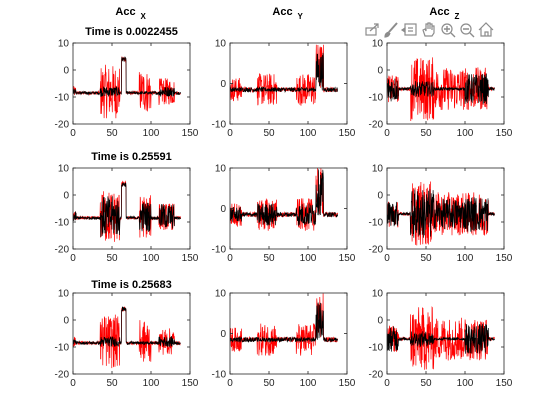 The width and height of the screenshot is (560, 420). Describe the element at coordinates (391, 30) in the screenshot. I see `brush-icon` at that location.